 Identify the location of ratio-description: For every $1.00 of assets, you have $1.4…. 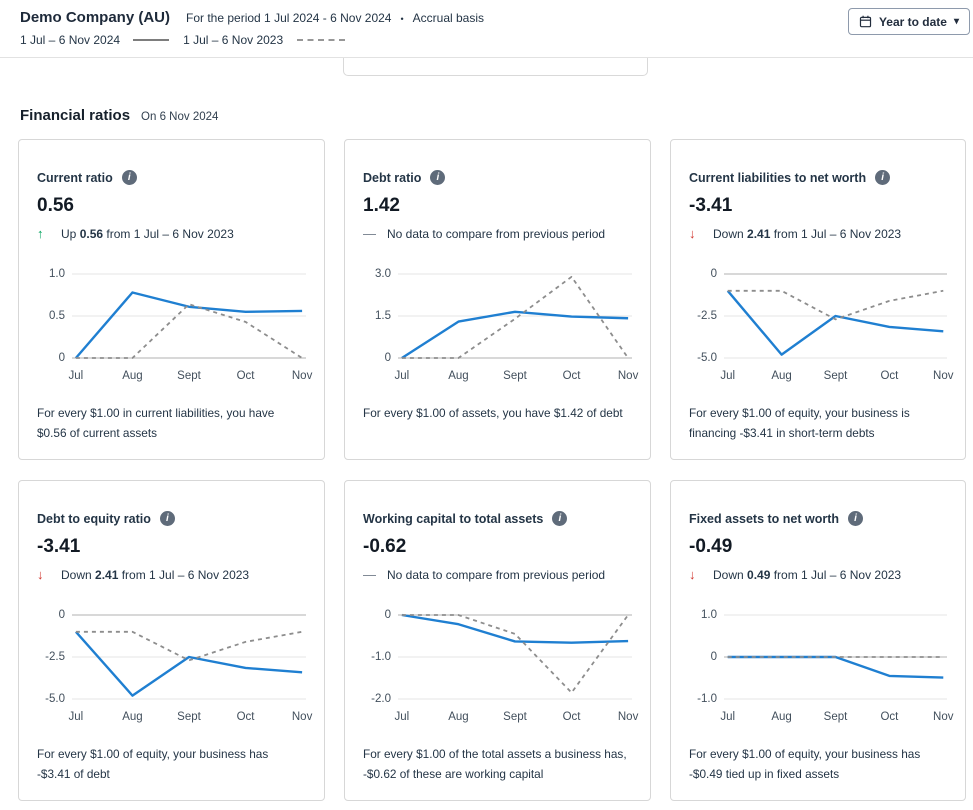
(493, 413).